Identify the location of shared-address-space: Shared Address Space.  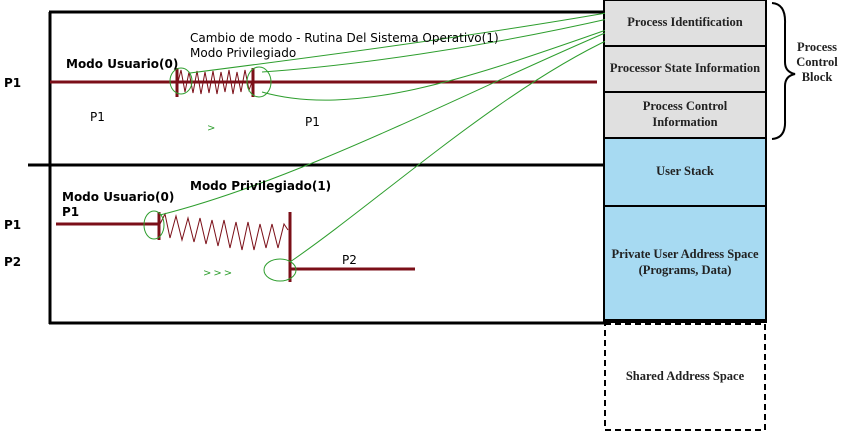
(685, 377).